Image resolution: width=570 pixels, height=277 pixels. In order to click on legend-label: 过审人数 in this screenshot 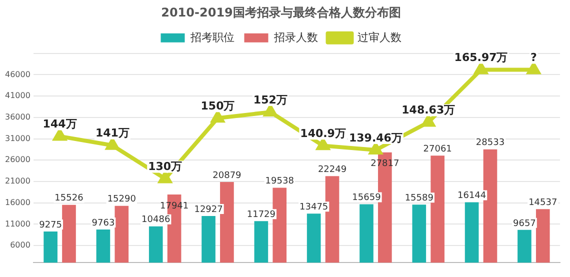, I will do `click(379, 37)`.